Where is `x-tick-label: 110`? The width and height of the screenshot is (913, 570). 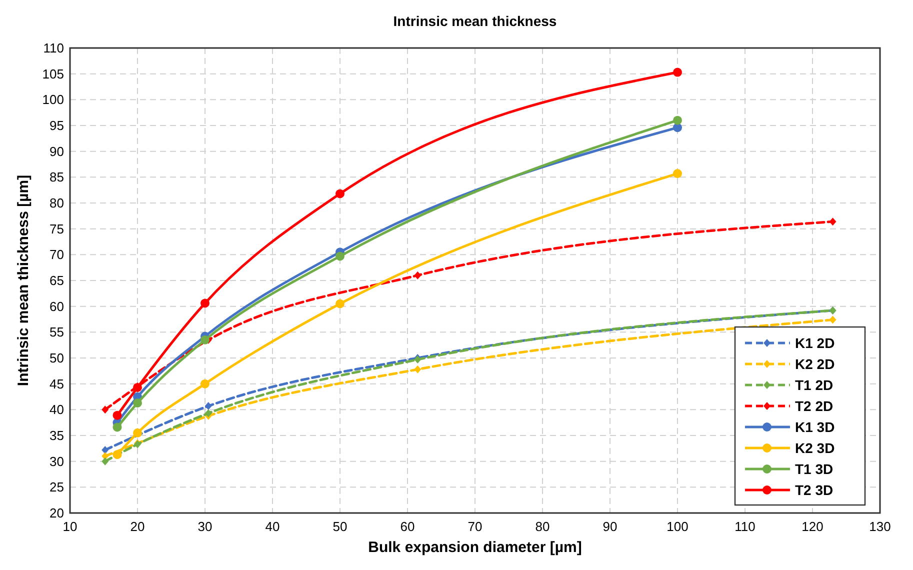
x-tick-label: 110 is located at coordinates (745, 526).